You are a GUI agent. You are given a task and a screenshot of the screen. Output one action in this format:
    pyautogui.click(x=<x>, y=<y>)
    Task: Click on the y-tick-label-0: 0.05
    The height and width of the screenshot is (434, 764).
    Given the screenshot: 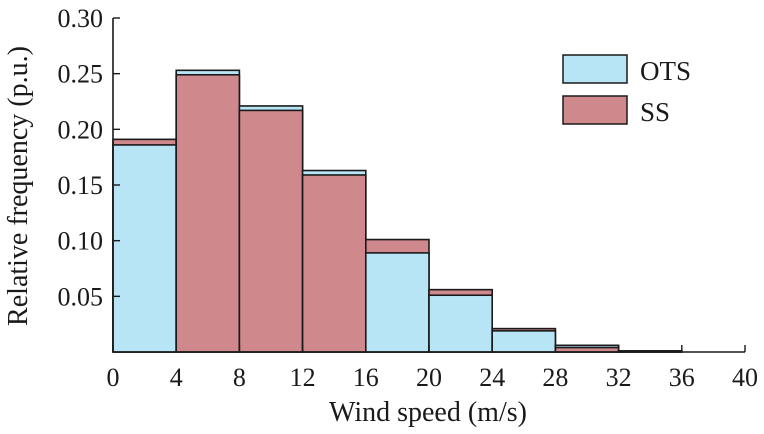 What is the action you would take?
    pyautogui.click(x=81, y=296)
    